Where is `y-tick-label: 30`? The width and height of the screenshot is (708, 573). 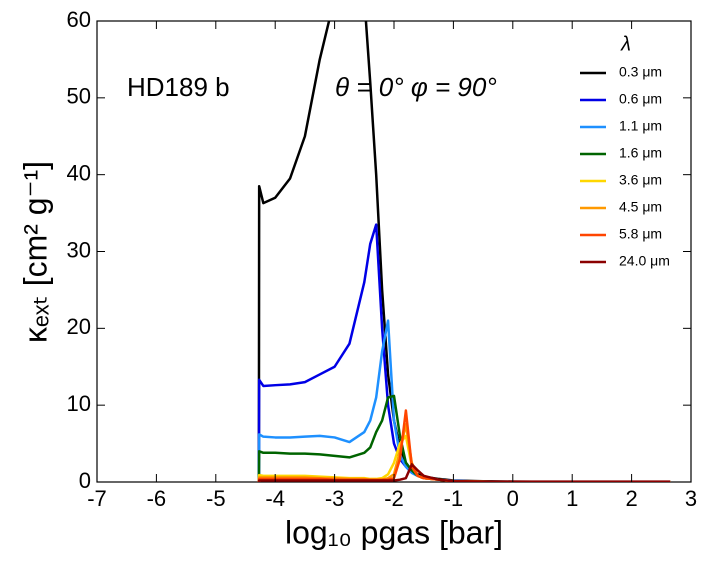 y-tick-label: 30 is located at coordinates (79, 249).